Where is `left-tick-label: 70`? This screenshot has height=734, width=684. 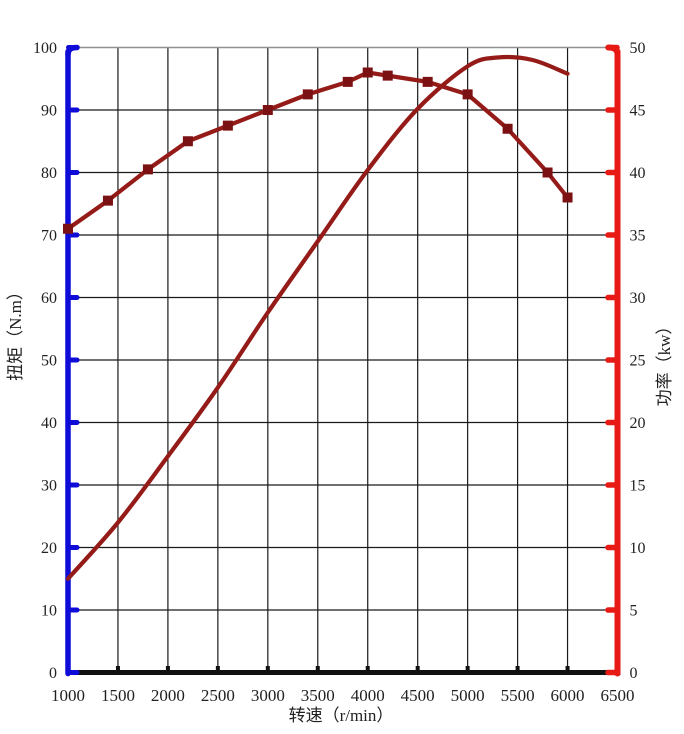
left-tick-label: 70 is located at coordinates (49, 236).